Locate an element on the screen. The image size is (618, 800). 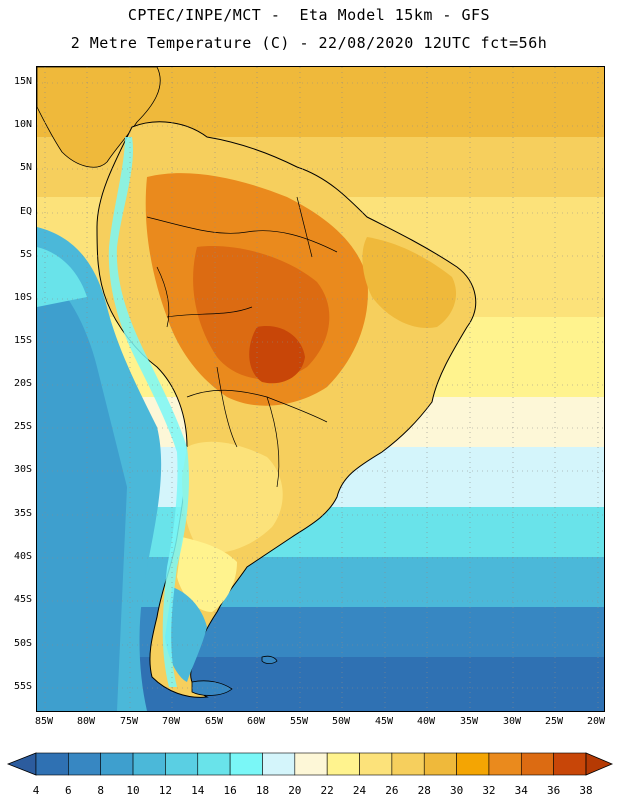
lat-label: 50S is located at coordinates (22, 643).